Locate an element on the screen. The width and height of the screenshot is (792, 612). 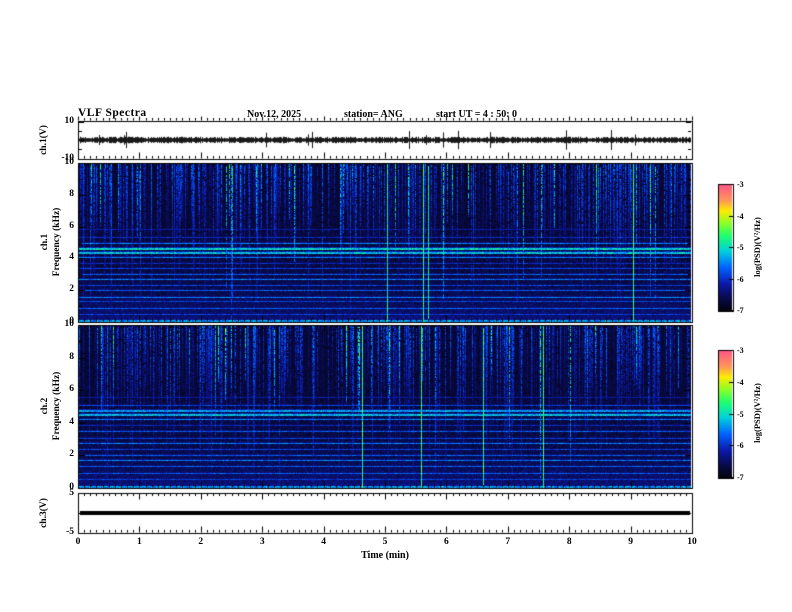
x-tick-label: 2 is located at coordinates (201, 542).